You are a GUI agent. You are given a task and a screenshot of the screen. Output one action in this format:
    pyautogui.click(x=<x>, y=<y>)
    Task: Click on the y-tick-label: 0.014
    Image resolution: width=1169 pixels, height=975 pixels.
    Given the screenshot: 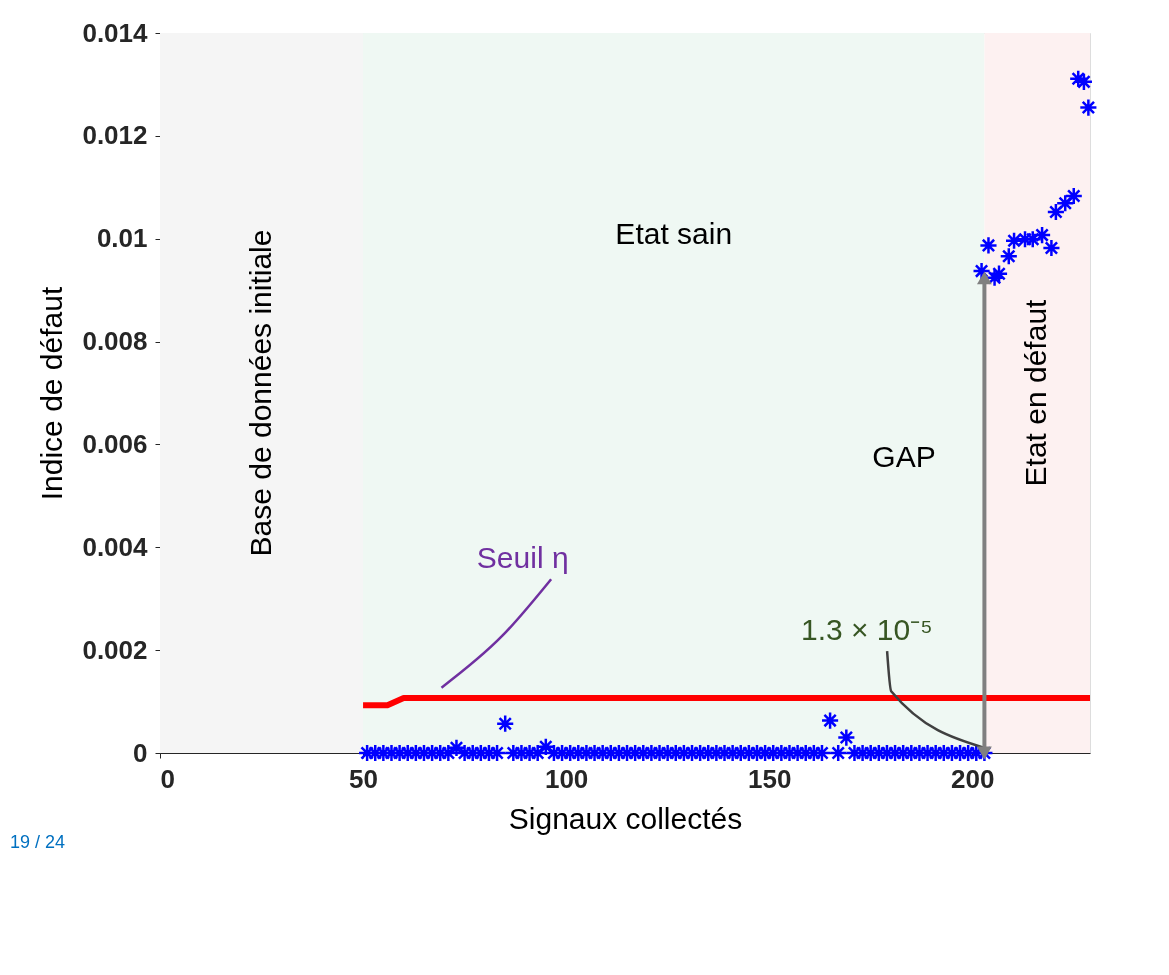 What is the action you would take?
    pyautogui.click(x=115, y=32)
    